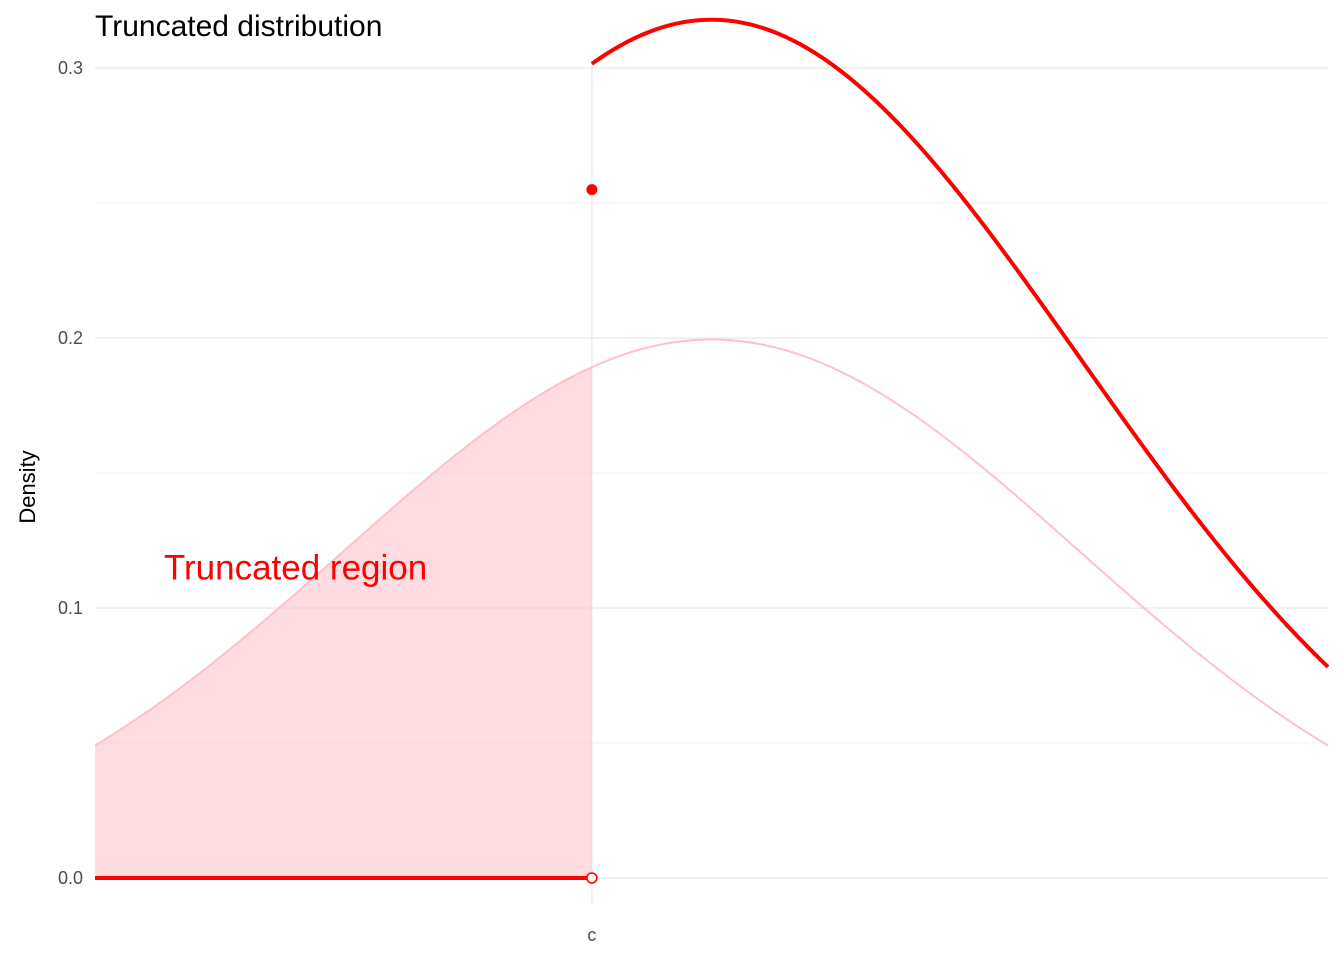 This screenshot has width=1344, height=960. What do you see at coordinates (70, 608) in the screenshot?
I see `y-tick-label: 0.1` at bounding box center [70, 608].